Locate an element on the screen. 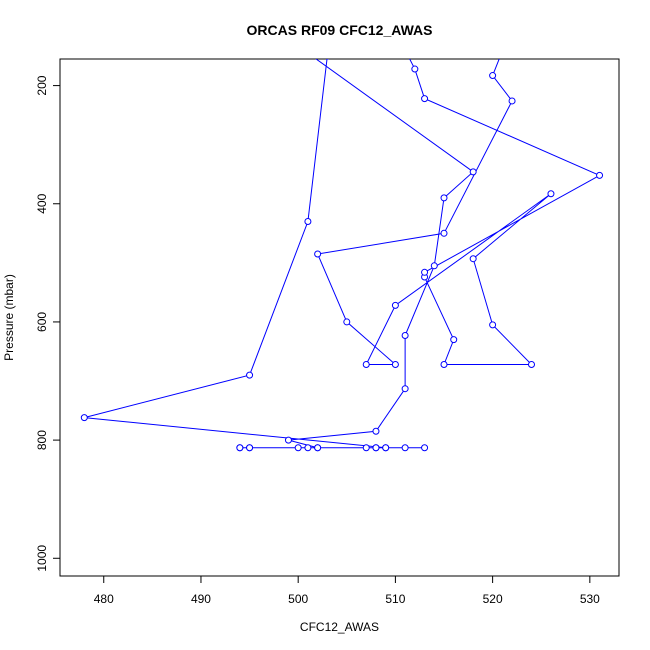 This screenshot has height=650, width=650. x-tick-label: 530 is located at coordinates (590, 599).